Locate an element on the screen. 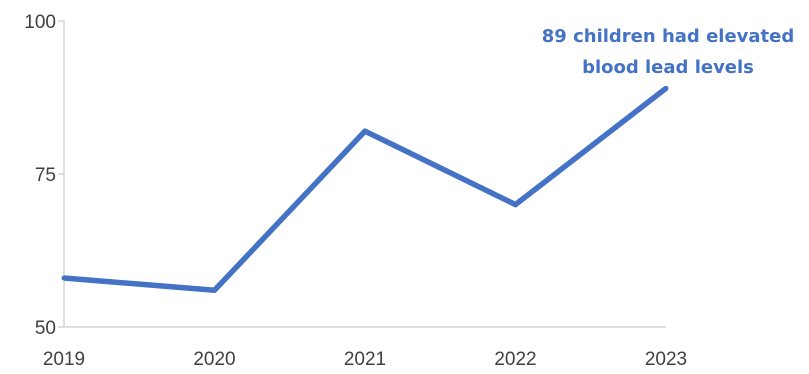 The image size is (809, 374). x-tick-label: 2023 is located at coordinates (666, 359).